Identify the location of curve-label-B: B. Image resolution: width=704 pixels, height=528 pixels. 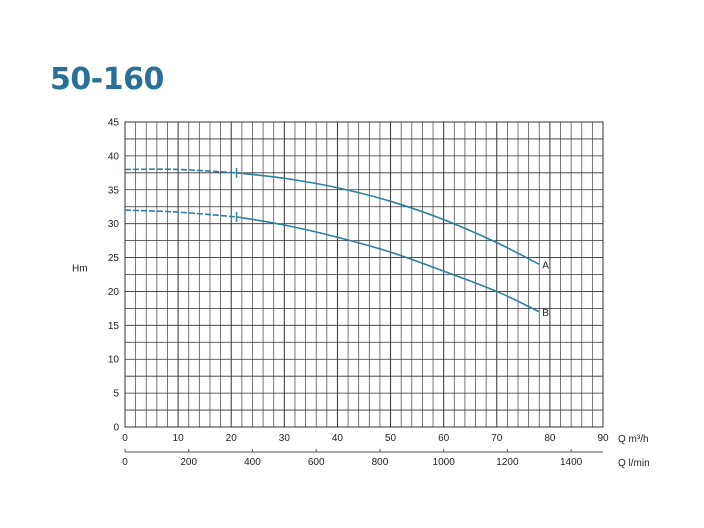
(545, 313).